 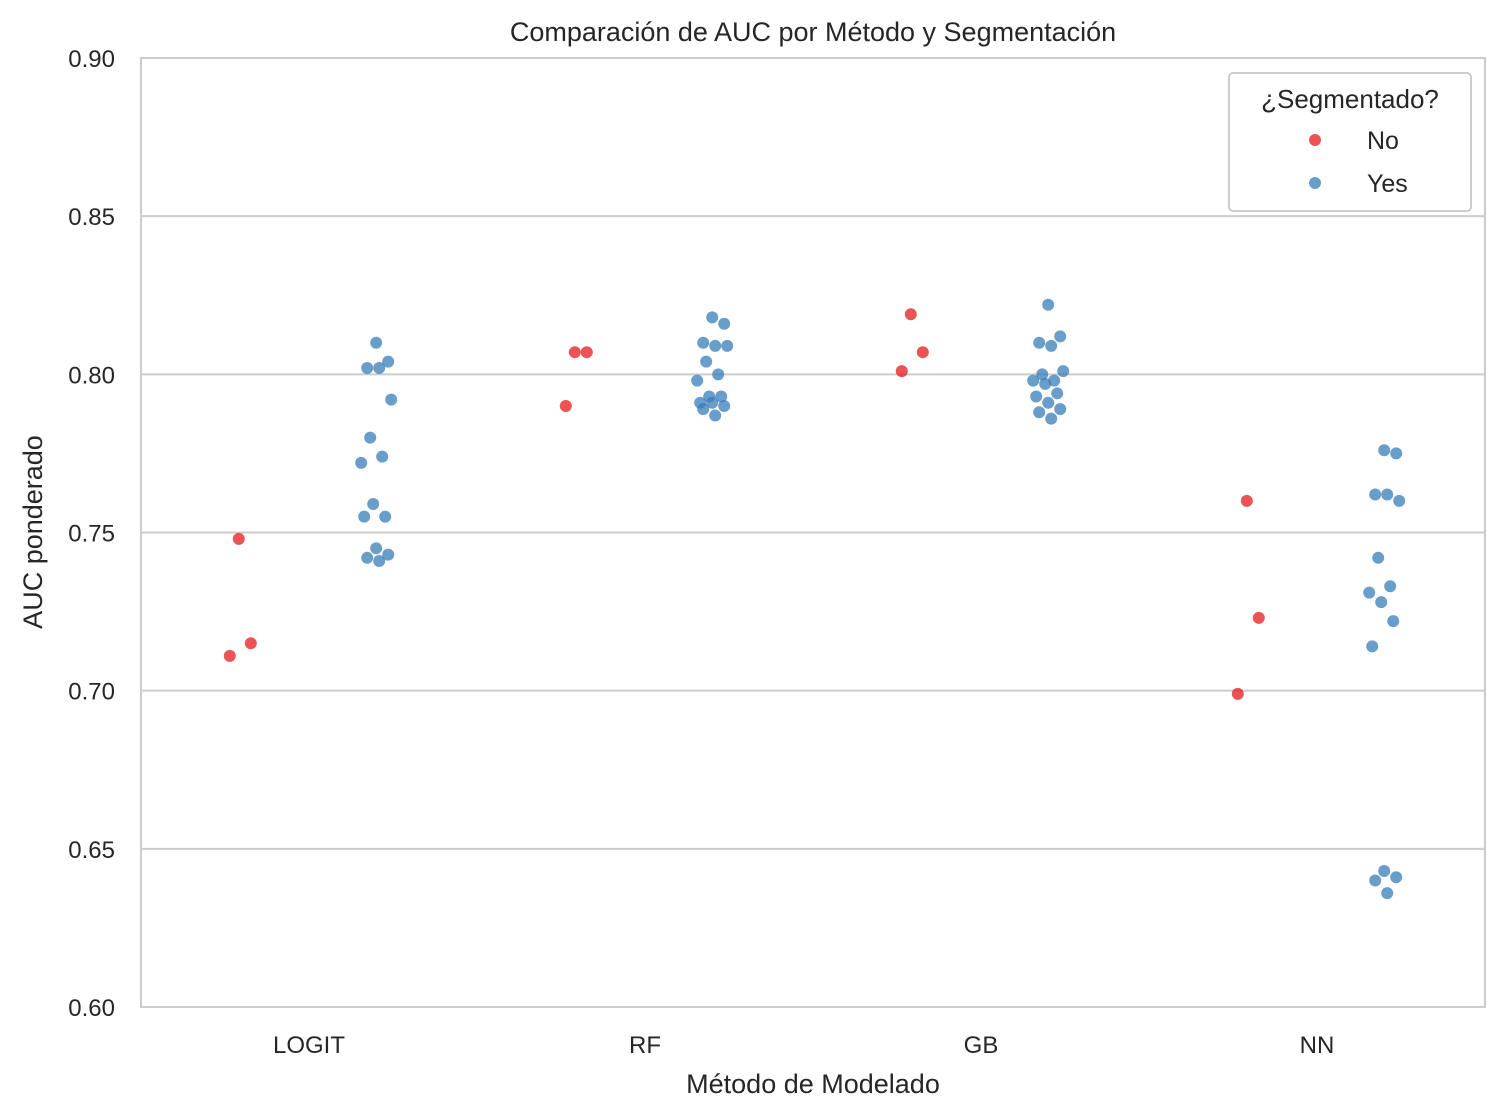 I want to click on x-tick-label: GB, so click(x=981, y=1045).